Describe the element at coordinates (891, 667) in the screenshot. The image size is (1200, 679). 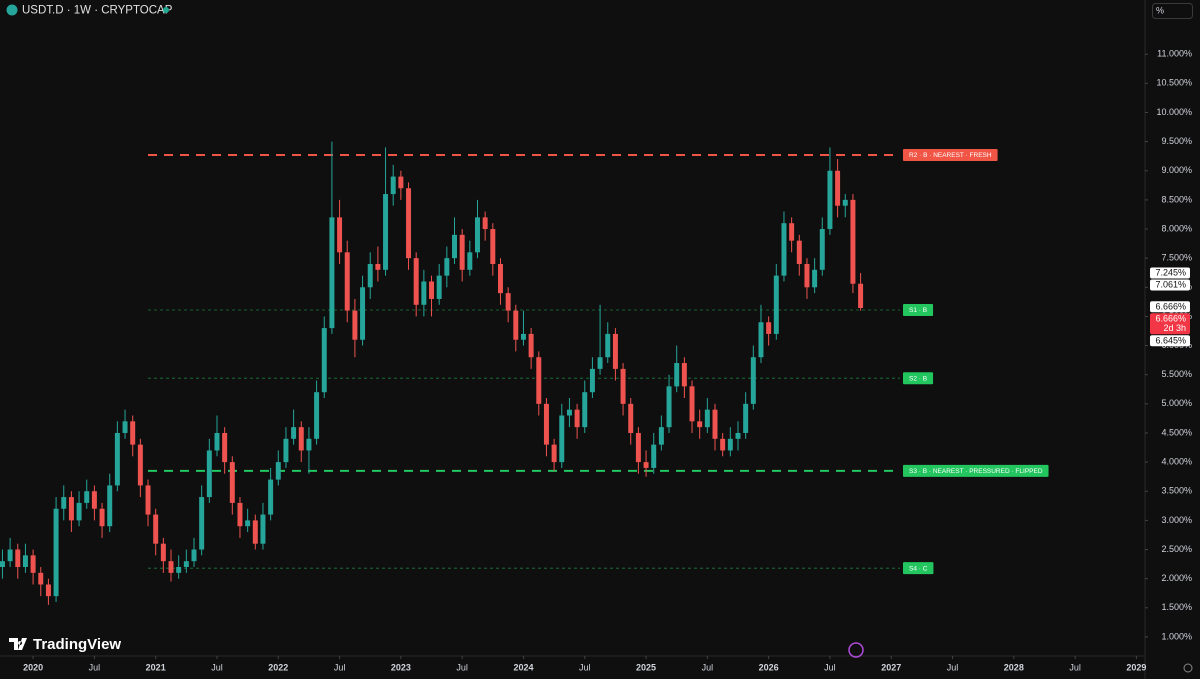
I see `x-tick-label: 2027` at that location.